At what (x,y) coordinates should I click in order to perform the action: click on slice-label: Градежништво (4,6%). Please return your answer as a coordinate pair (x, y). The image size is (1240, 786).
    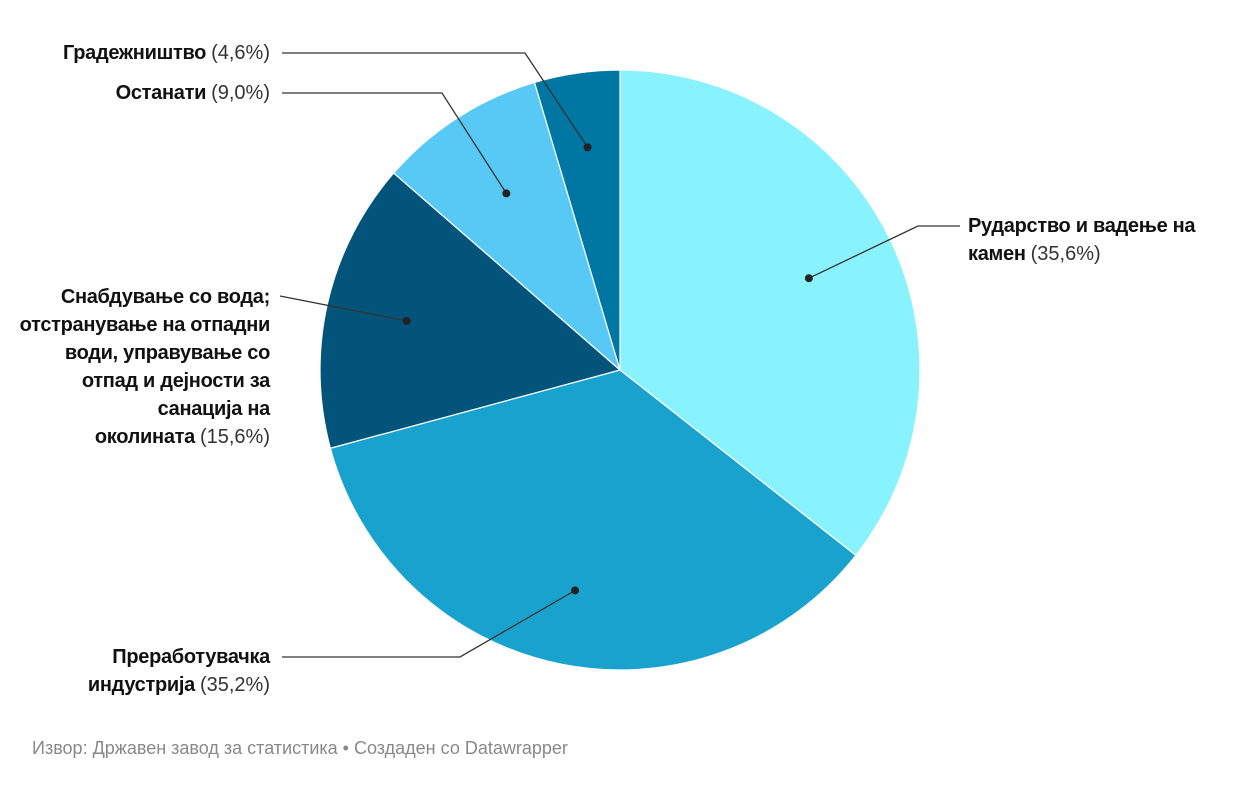
    Looking at the image, I should click on (135, 53).